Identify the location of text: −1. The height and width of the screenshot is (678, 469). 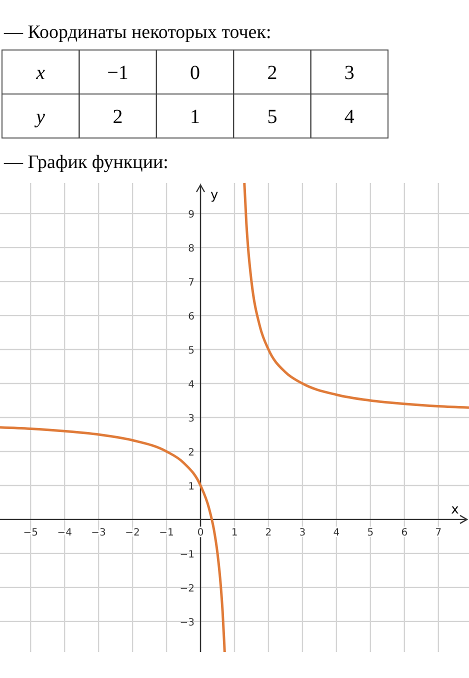
(117, 73).